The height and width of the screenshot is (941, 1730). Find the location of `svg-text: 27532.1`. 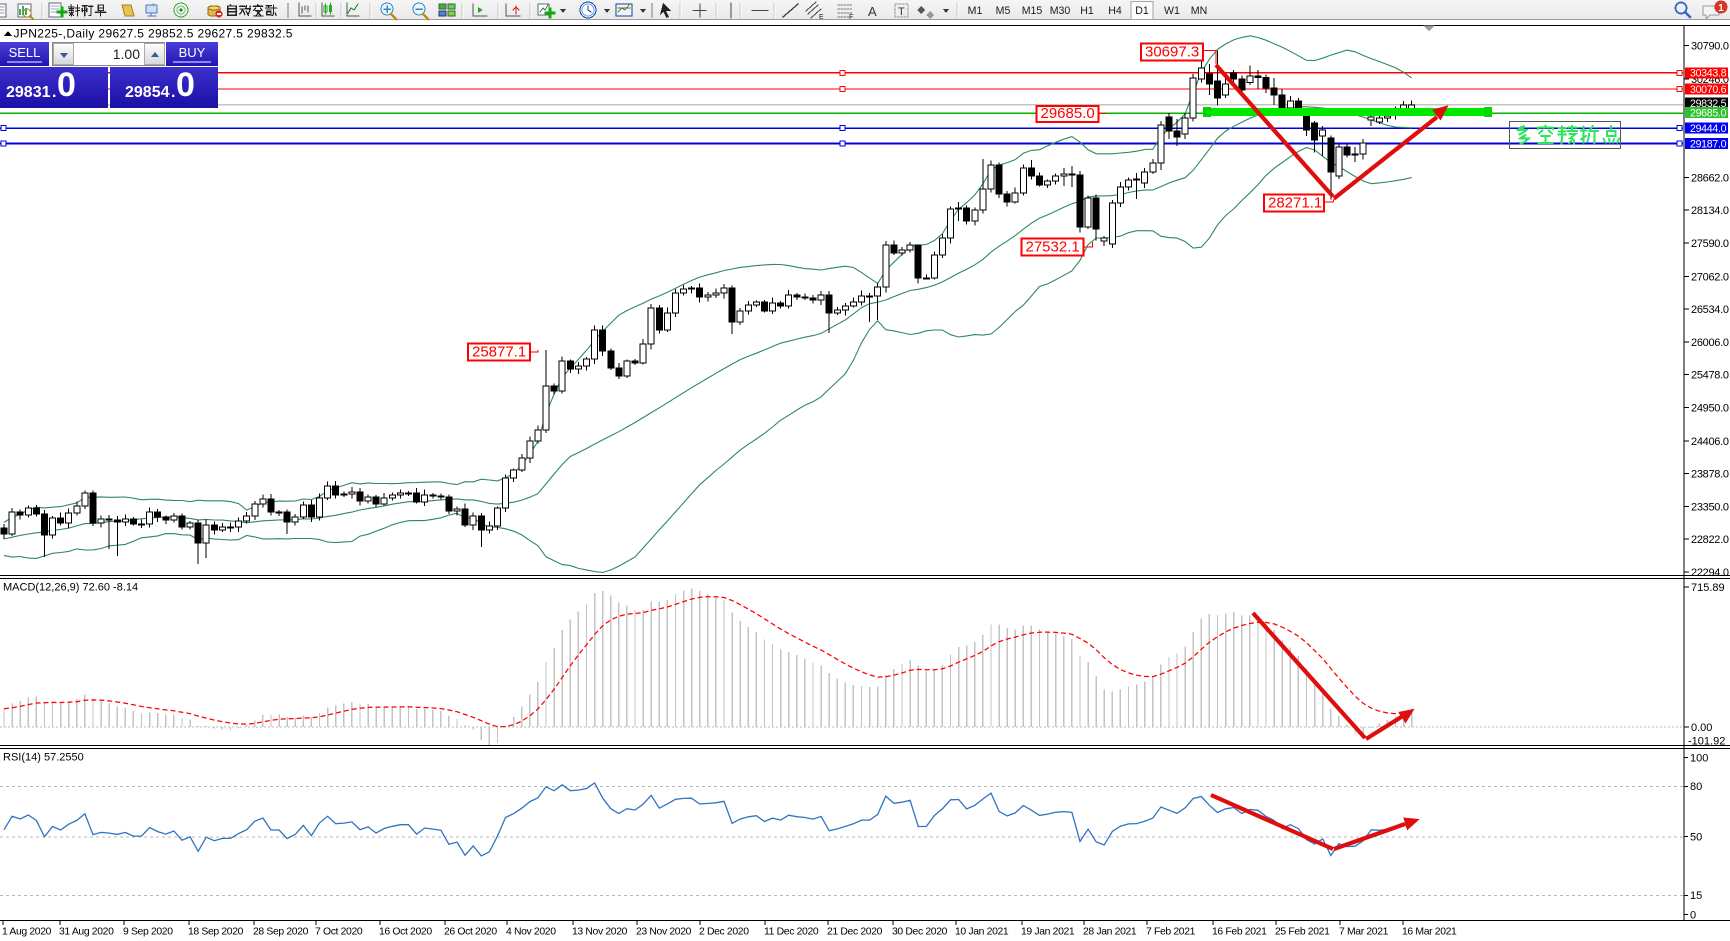

svg-text: 27532.1 is located at coordinates (1053, 247).